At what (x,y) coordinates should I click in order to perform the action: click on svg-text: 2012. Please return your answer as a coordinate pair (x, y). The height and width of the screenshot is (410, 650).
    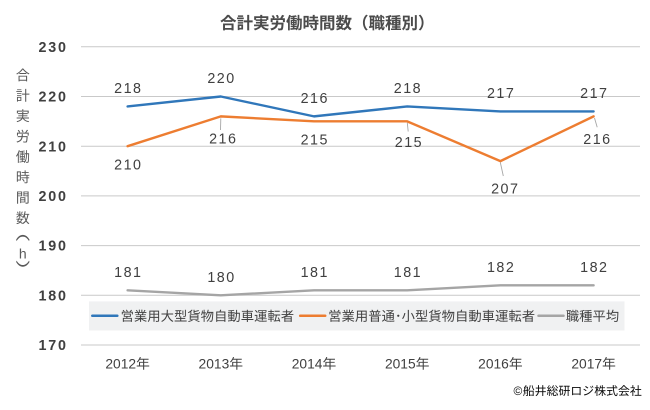
    Looking at the image, I should click on (120, 363).